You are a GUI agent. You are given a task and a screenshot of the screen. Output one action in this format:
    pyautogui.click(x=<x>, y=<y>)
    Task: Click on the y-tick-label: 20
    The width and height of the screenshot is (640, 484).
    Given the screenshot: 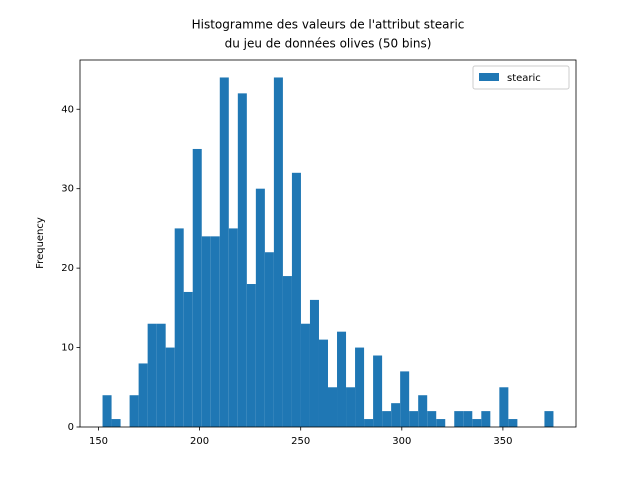 What is the action you would take?
    pyautogui.click(x=67, y=268)
    